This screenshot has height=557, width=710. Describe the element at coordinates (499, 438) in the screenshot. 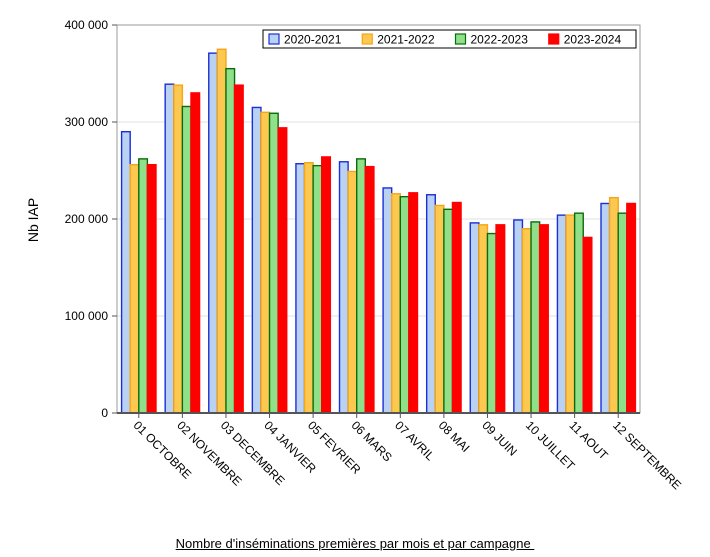

I see `x-tick-label: 09 JUIN` at that location.